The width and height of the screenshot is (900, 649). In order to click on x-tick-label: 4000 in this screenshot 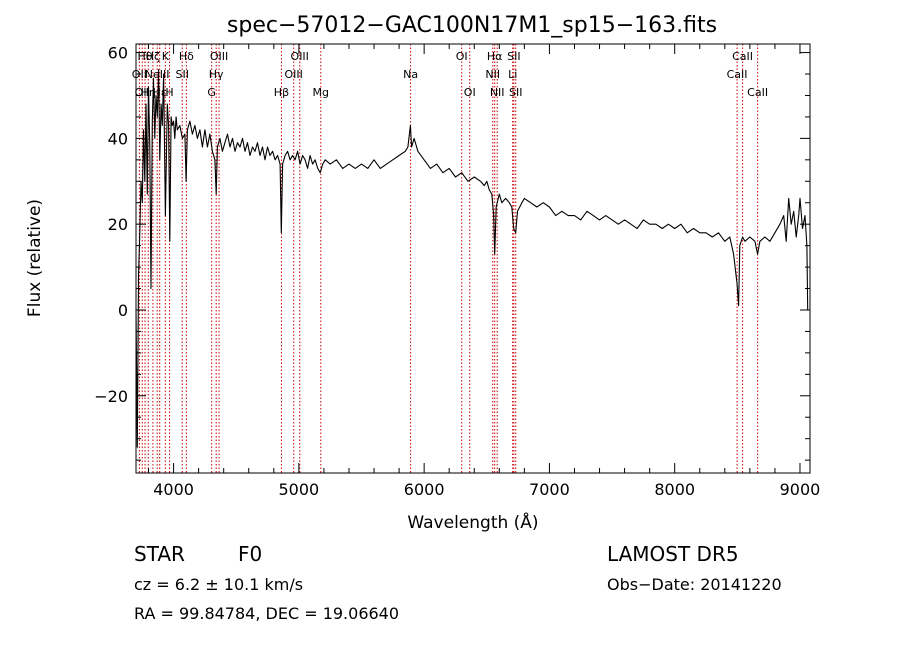, I will do `click(173, 489)`.